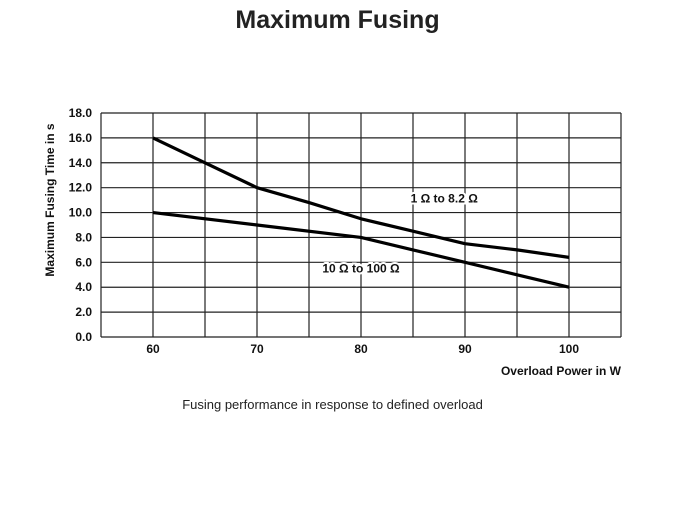 The image size is (675, 506). Describe the element at coordinates (465, 349) in the screenshot. I see `x-tick-label: 90` at that location.